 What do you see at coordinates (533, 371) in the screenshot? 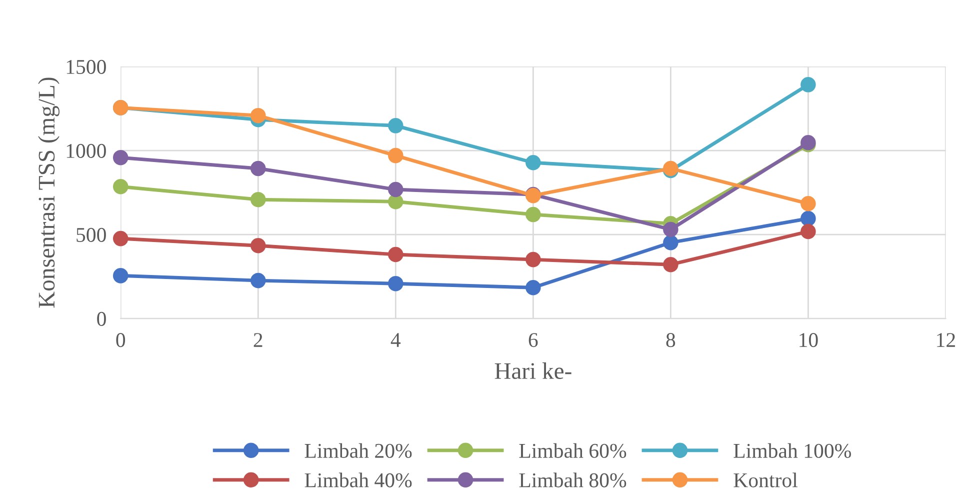
I see `x-axis-title: Hari ke-` at bounding box center [533, 371].